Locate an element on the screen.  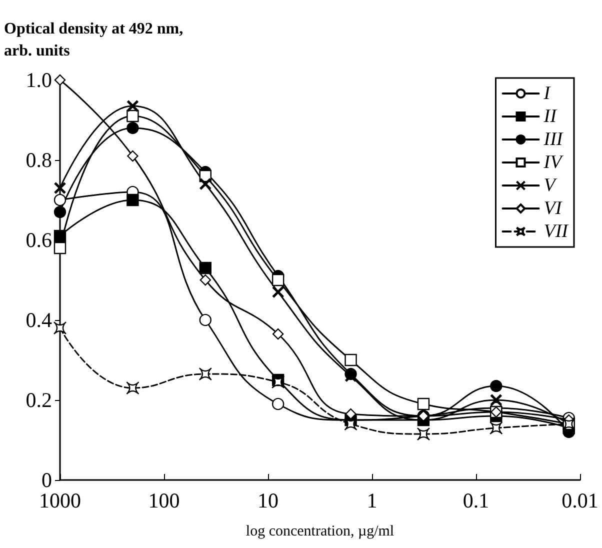
x-axis-title: log concentration, µg/ml is located at coordinates (320, 532).